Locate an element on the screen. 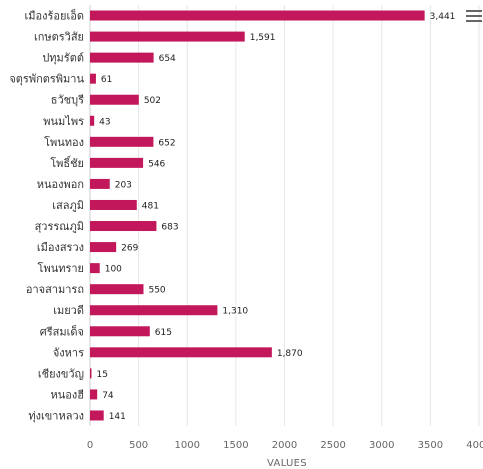  value-label: 15 is located at coordinates (102, 375).